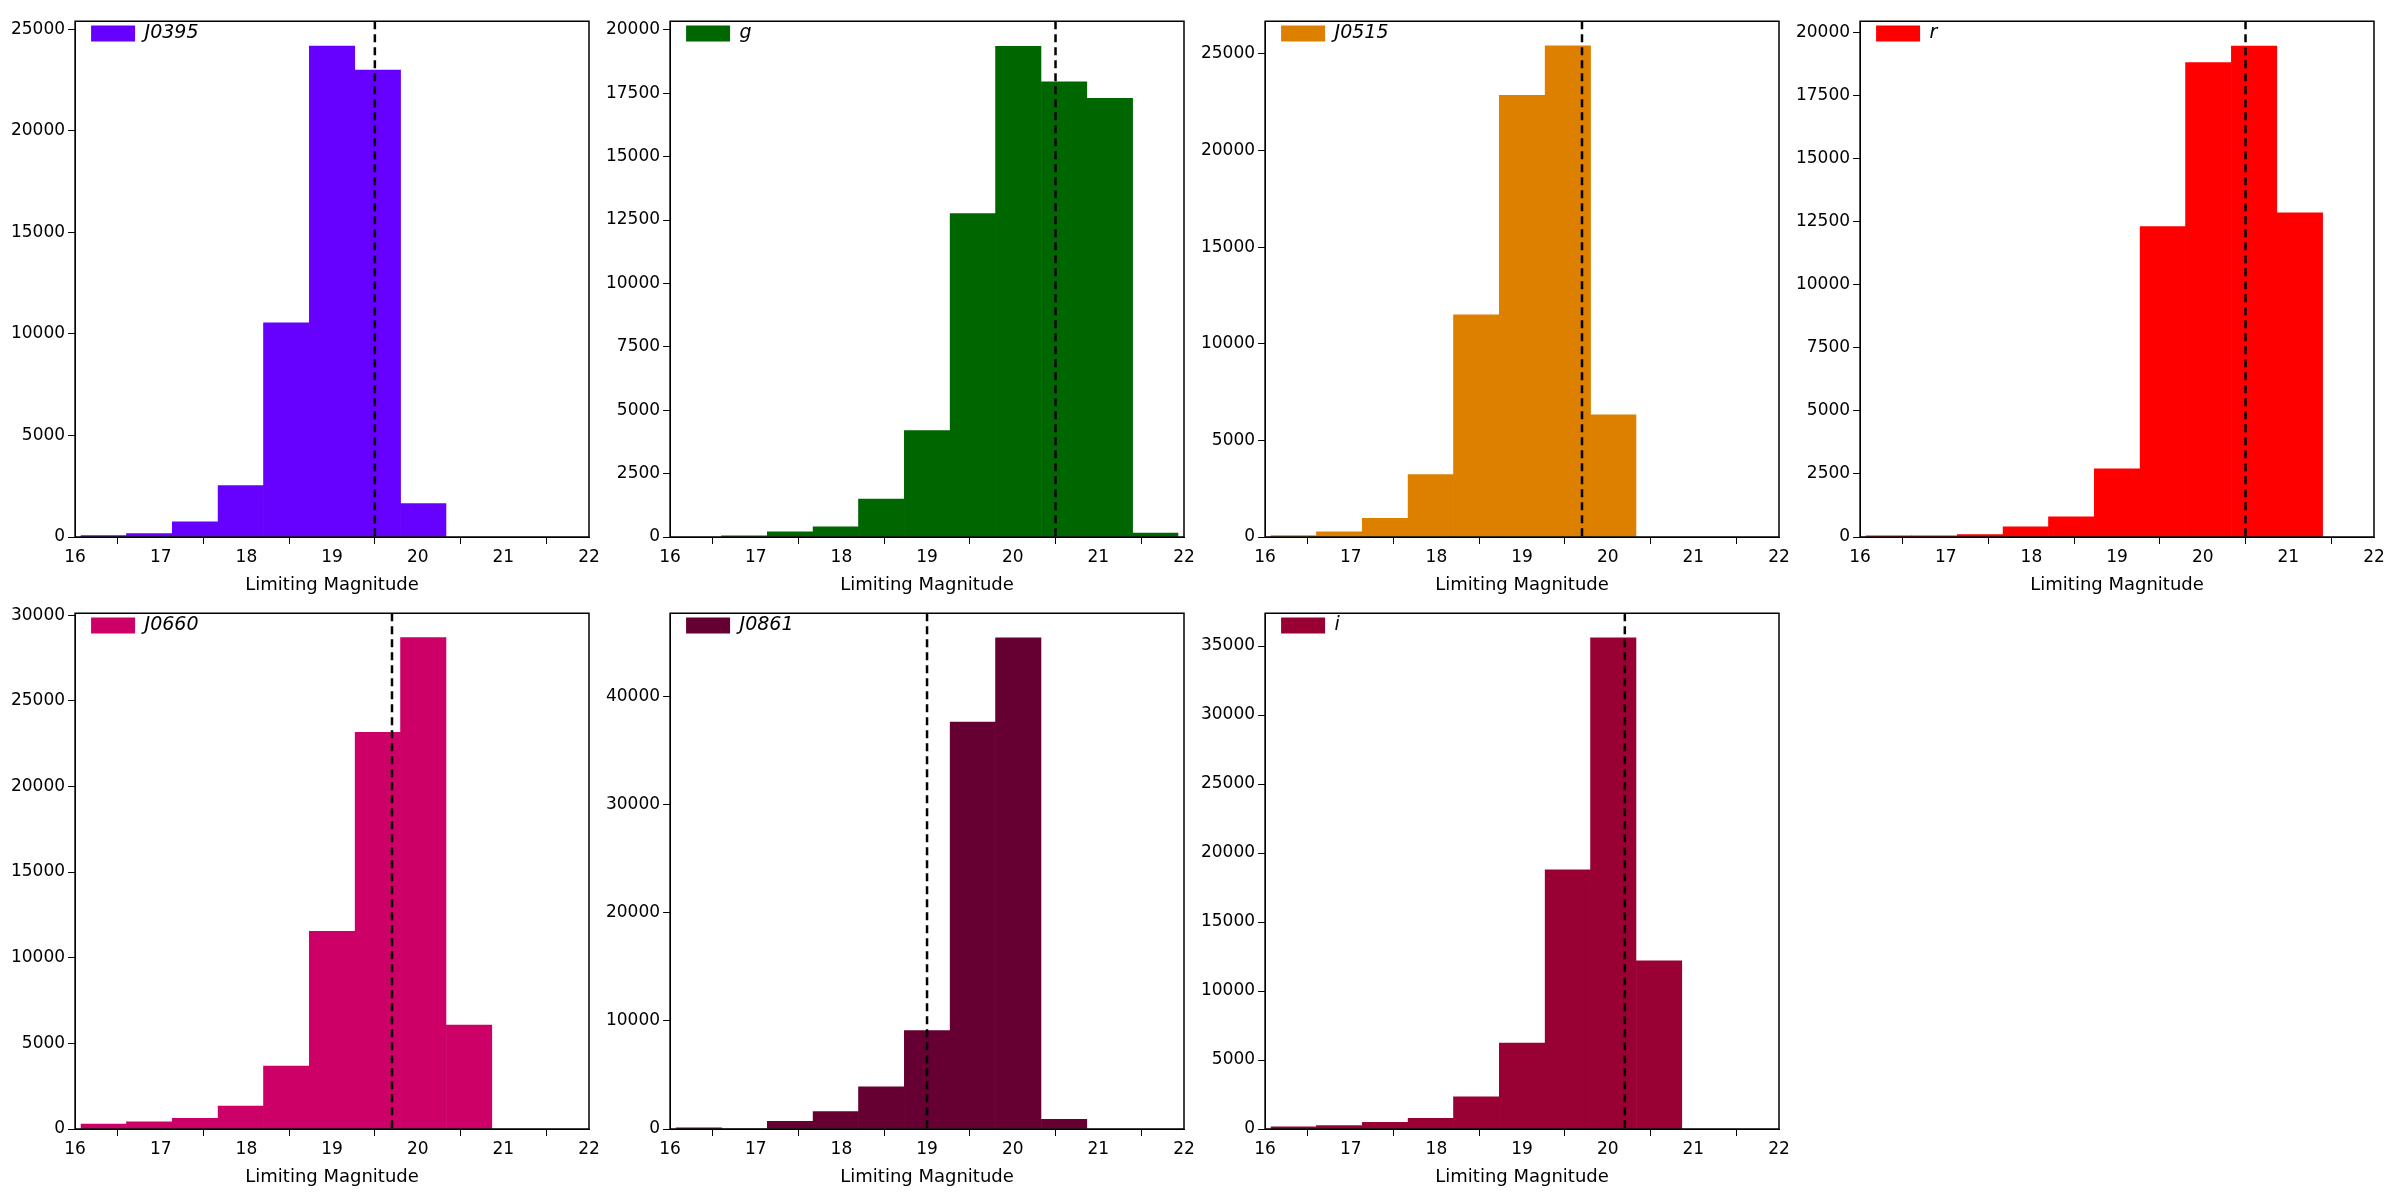 The width and height of the screenshot is (2400, 1200). Describe the element at coordinates (633, 91) in the screenshot. I see `y-tick-label: 17500` at that location.